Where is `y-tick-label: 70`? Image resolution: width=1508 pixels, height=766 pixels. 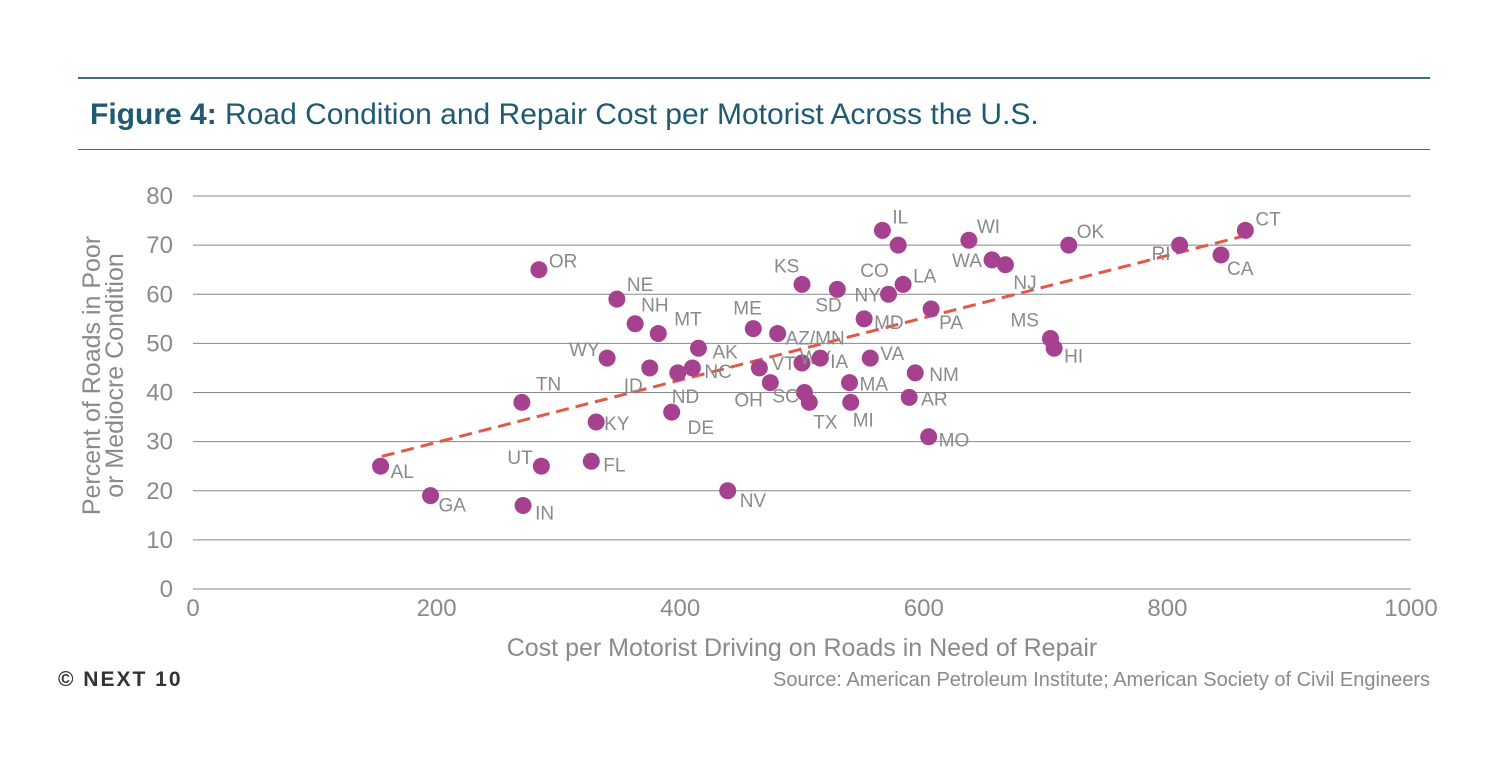 y-tick-label: 70 is located at coordinates (159, 245).